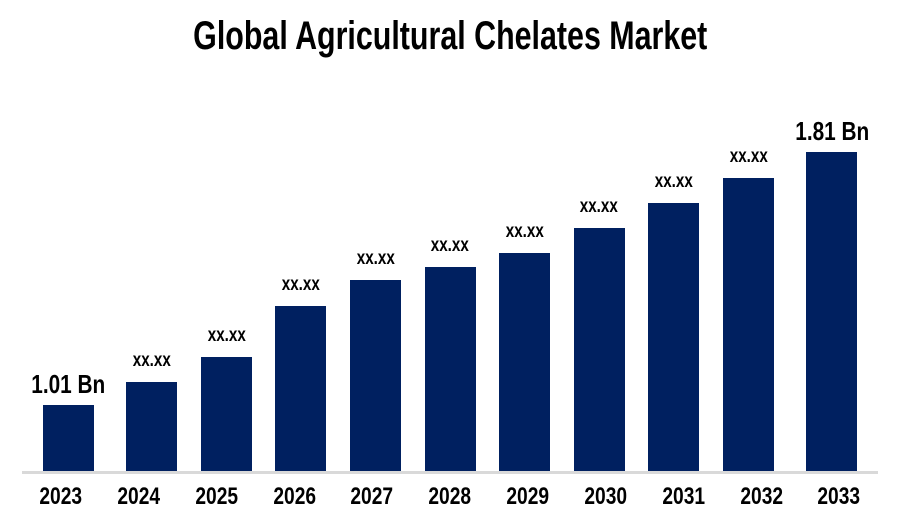 The image size is (900, 525). What do you see at coordinates (152, 426) in the screenshot?
I see `bar-2024` at bounding box center [152, 426].